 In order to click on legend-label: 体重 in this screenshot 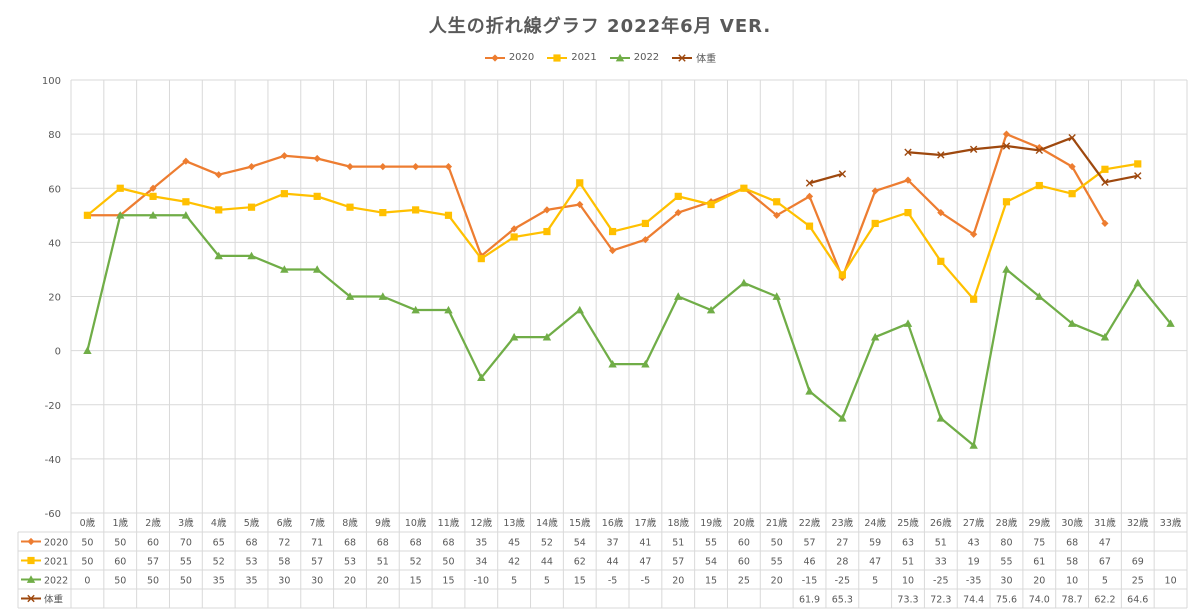, I will do `click(706, 59)`.